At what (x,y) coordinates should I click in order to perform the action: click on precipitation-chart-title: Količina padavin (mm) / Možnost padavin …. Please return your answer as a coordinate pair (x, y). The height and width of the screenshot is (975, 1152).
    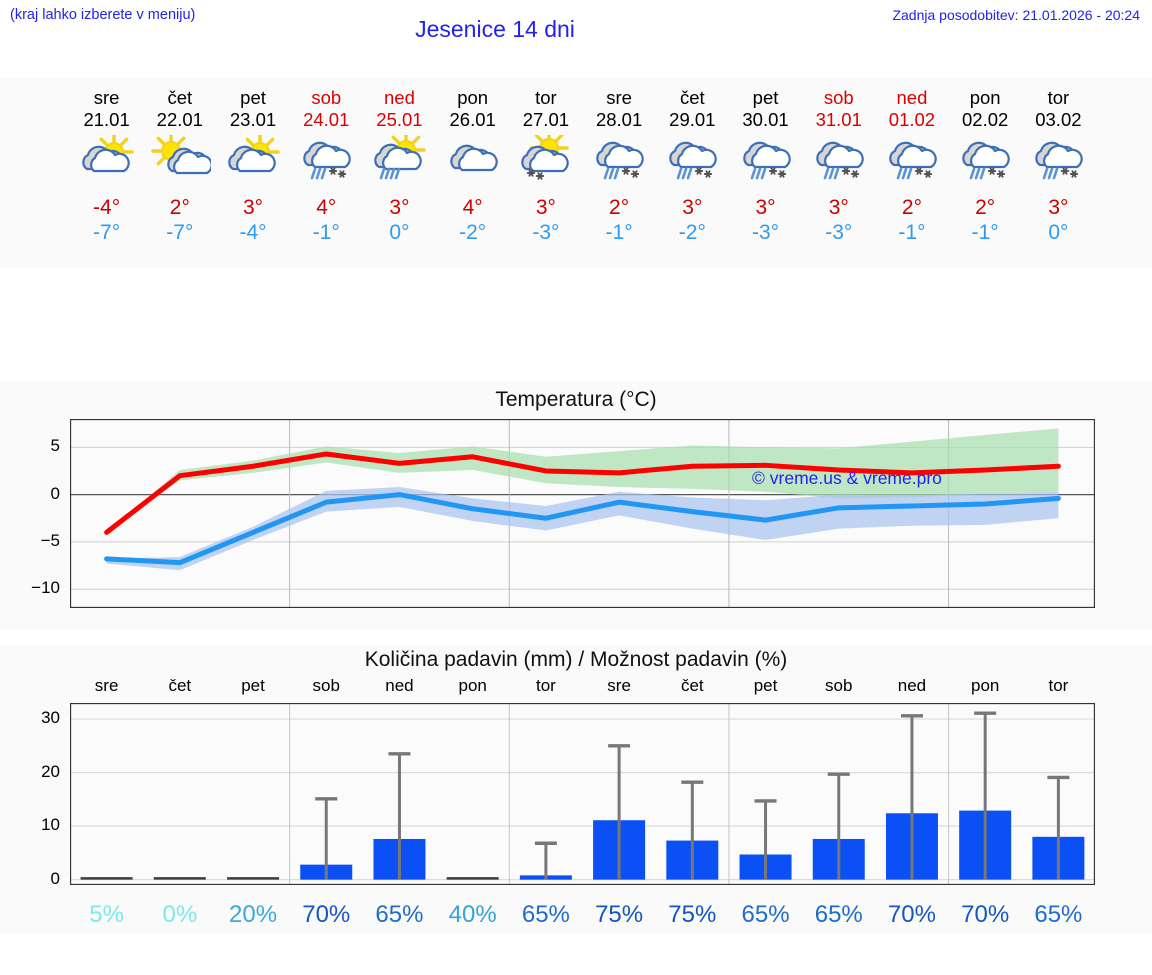
    Looking at the image, I should click on (576, 659).